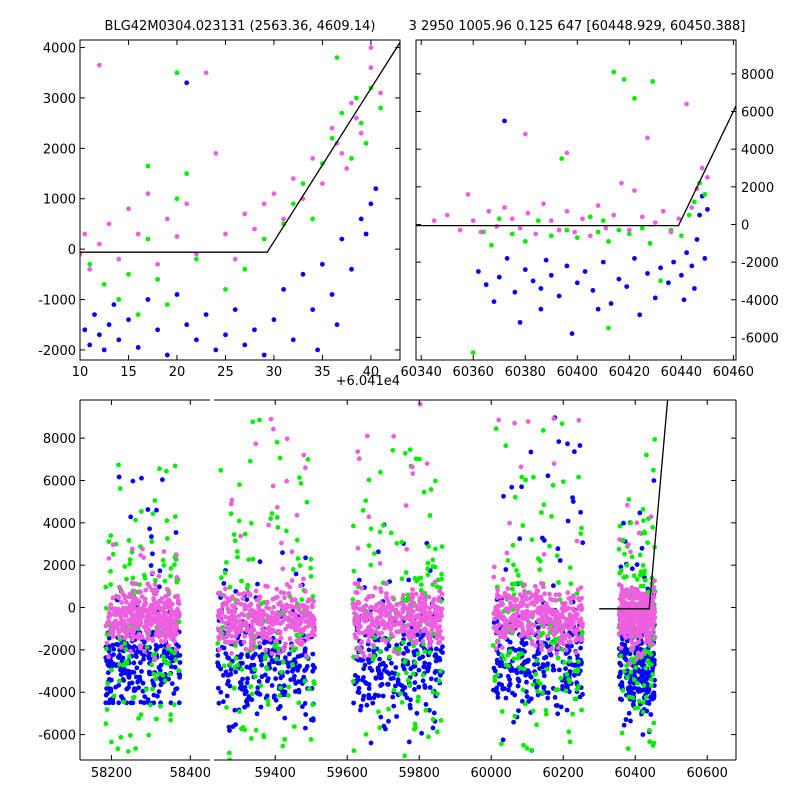 This screenshot has width=800, height=800. Describe the element at coordinates (57, 736) in the screenshot. I see `y-tick-label: -6000` at that location.